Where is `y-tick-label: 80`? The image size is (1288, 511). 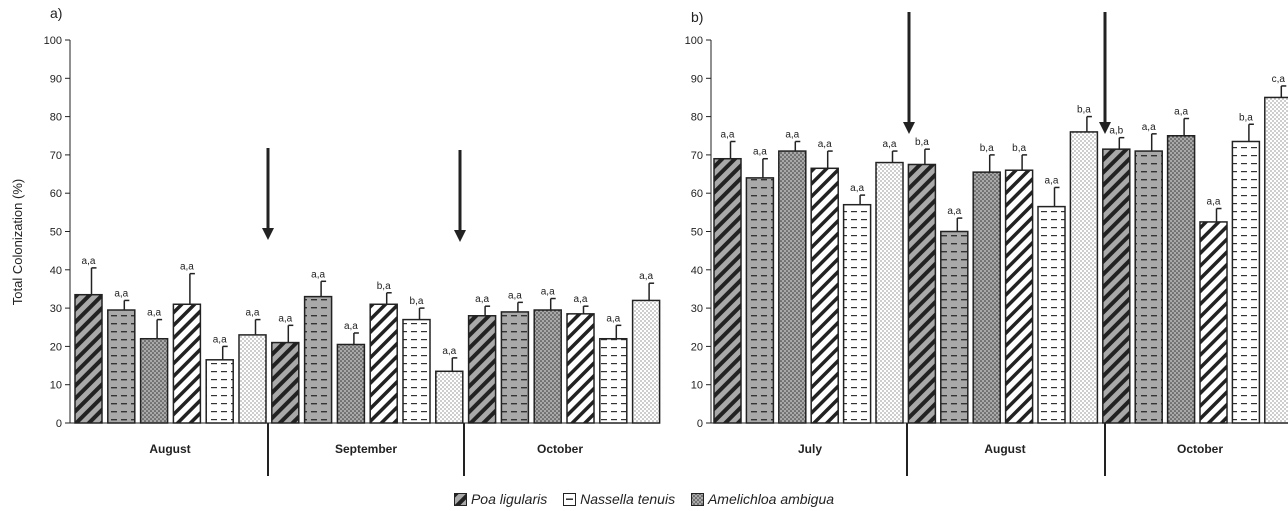
y-tick-label: 80 is located at coordinates (697, 118).